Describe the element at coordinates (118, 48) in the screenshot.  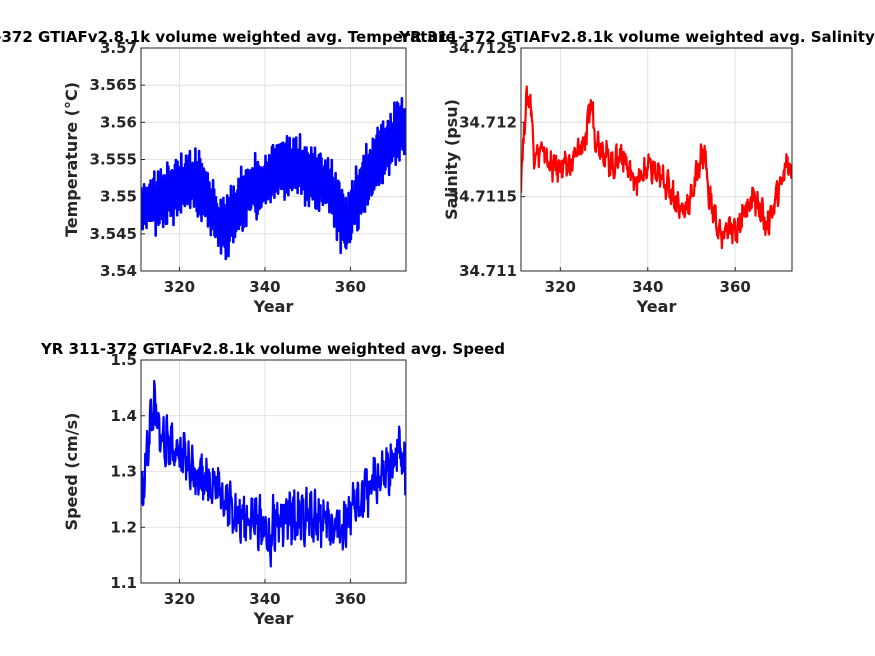
I see `y-tick-label: 3.57` at that location.